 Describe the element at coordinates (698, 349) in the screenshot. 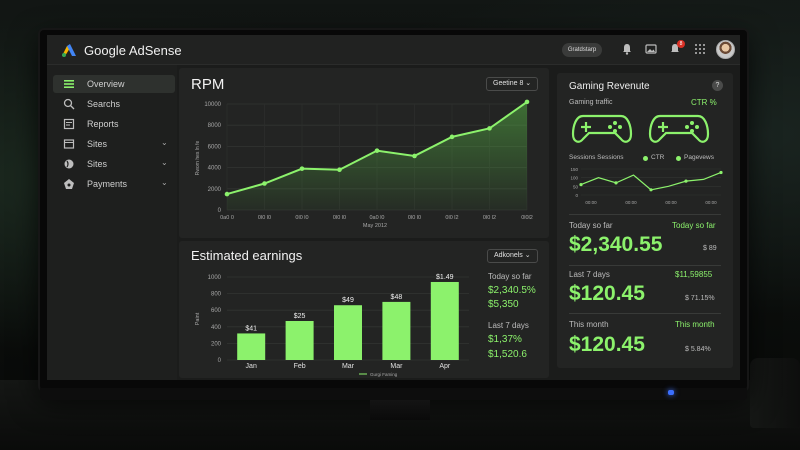

I see `gaming-stat-side: $ 5.84%` at that location.